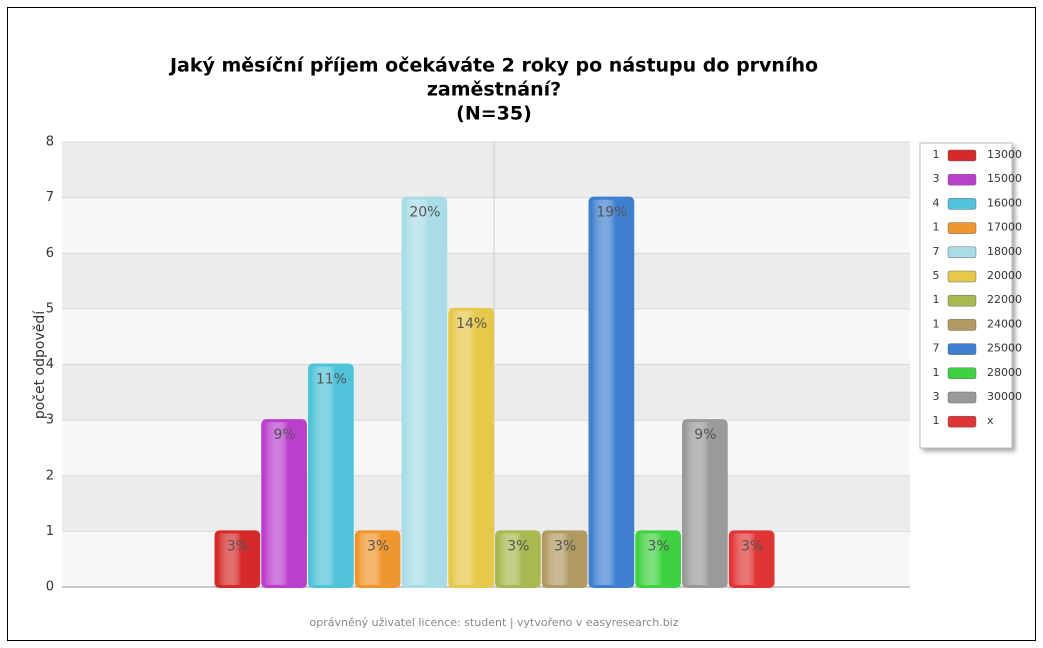  Describe the element at coordinates (494, 90) in the screenshot. I see `chart-title: zaměstnání?` at that location.